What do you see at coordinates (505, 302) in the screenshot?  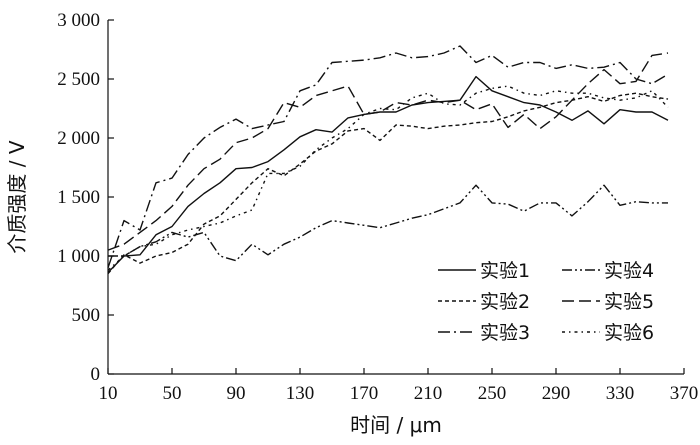 I see `legend-label-2: 实验2` at bounding box center [505, 302].